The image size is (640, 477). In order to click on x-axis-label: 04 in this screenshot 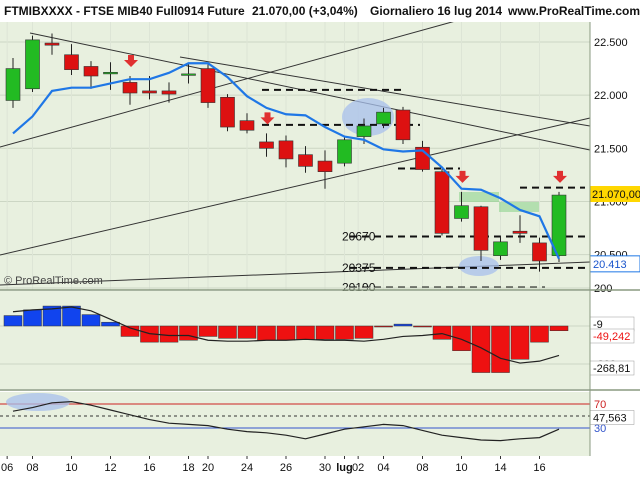, I will do `click(383, 468)`.